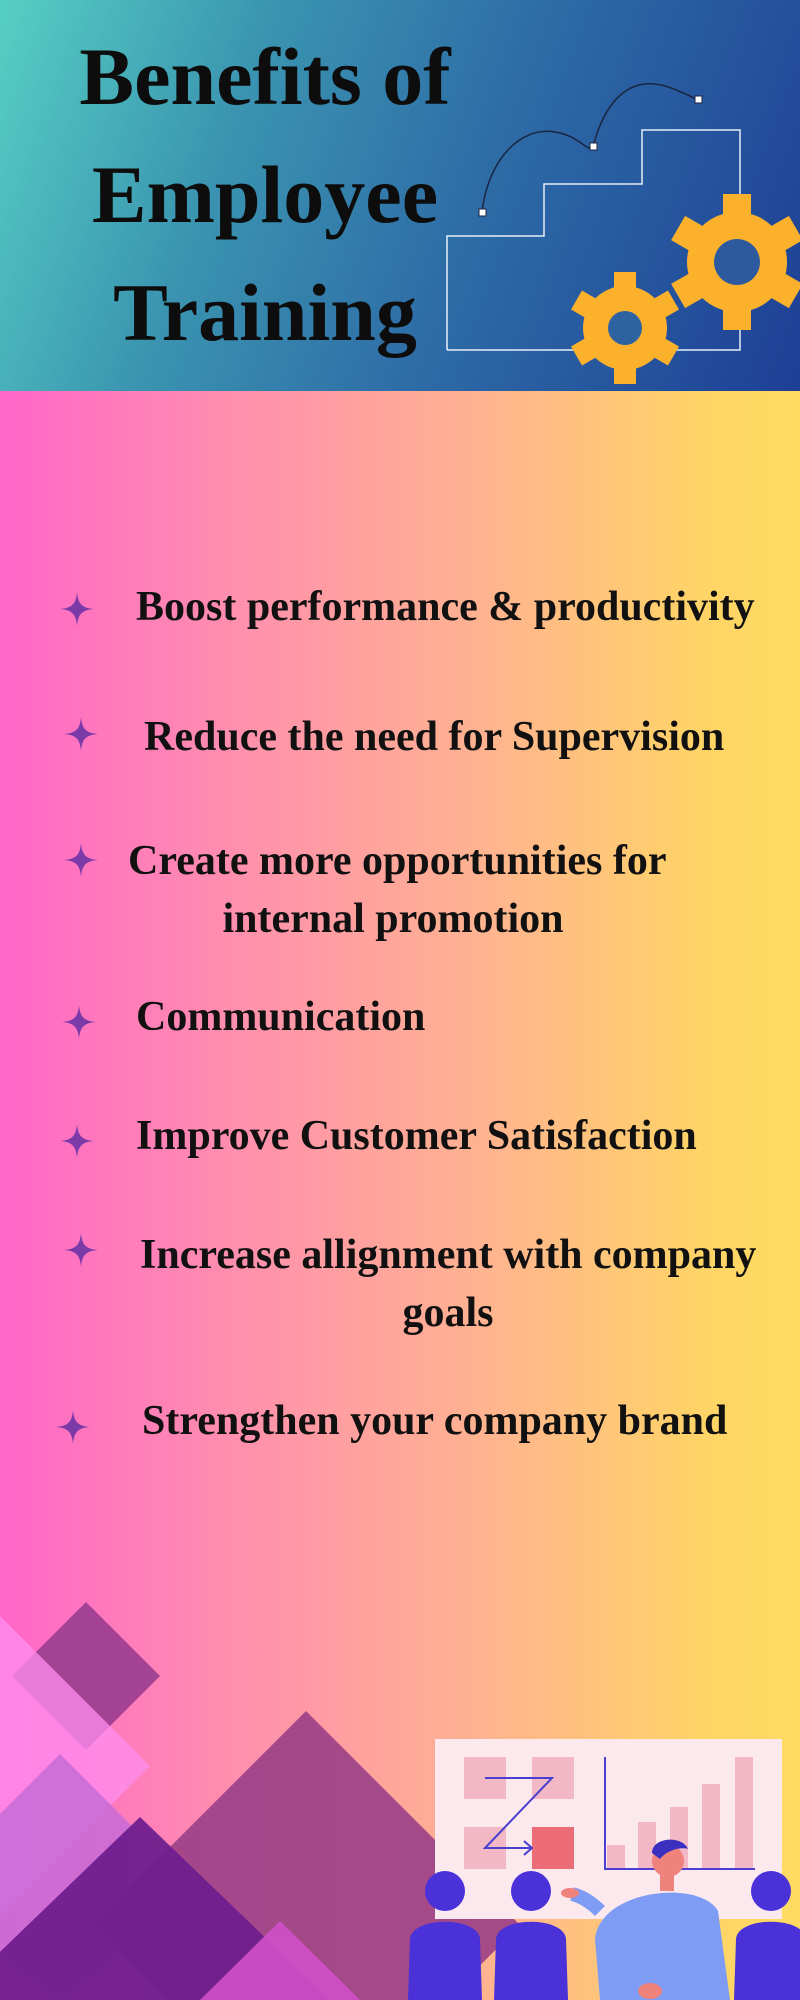 Image resolution: width=800 pixels, height=2000 pixels. Describe the element at coordinates (608, 1829) in the screenshot. I see `presentation-board-icon` at that location.